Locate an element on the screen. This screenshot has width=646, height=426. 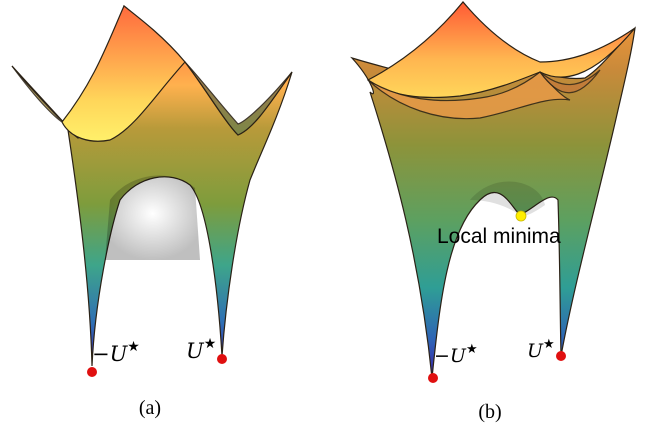
surface-a-right-wing is located at coordinates (238, 98).